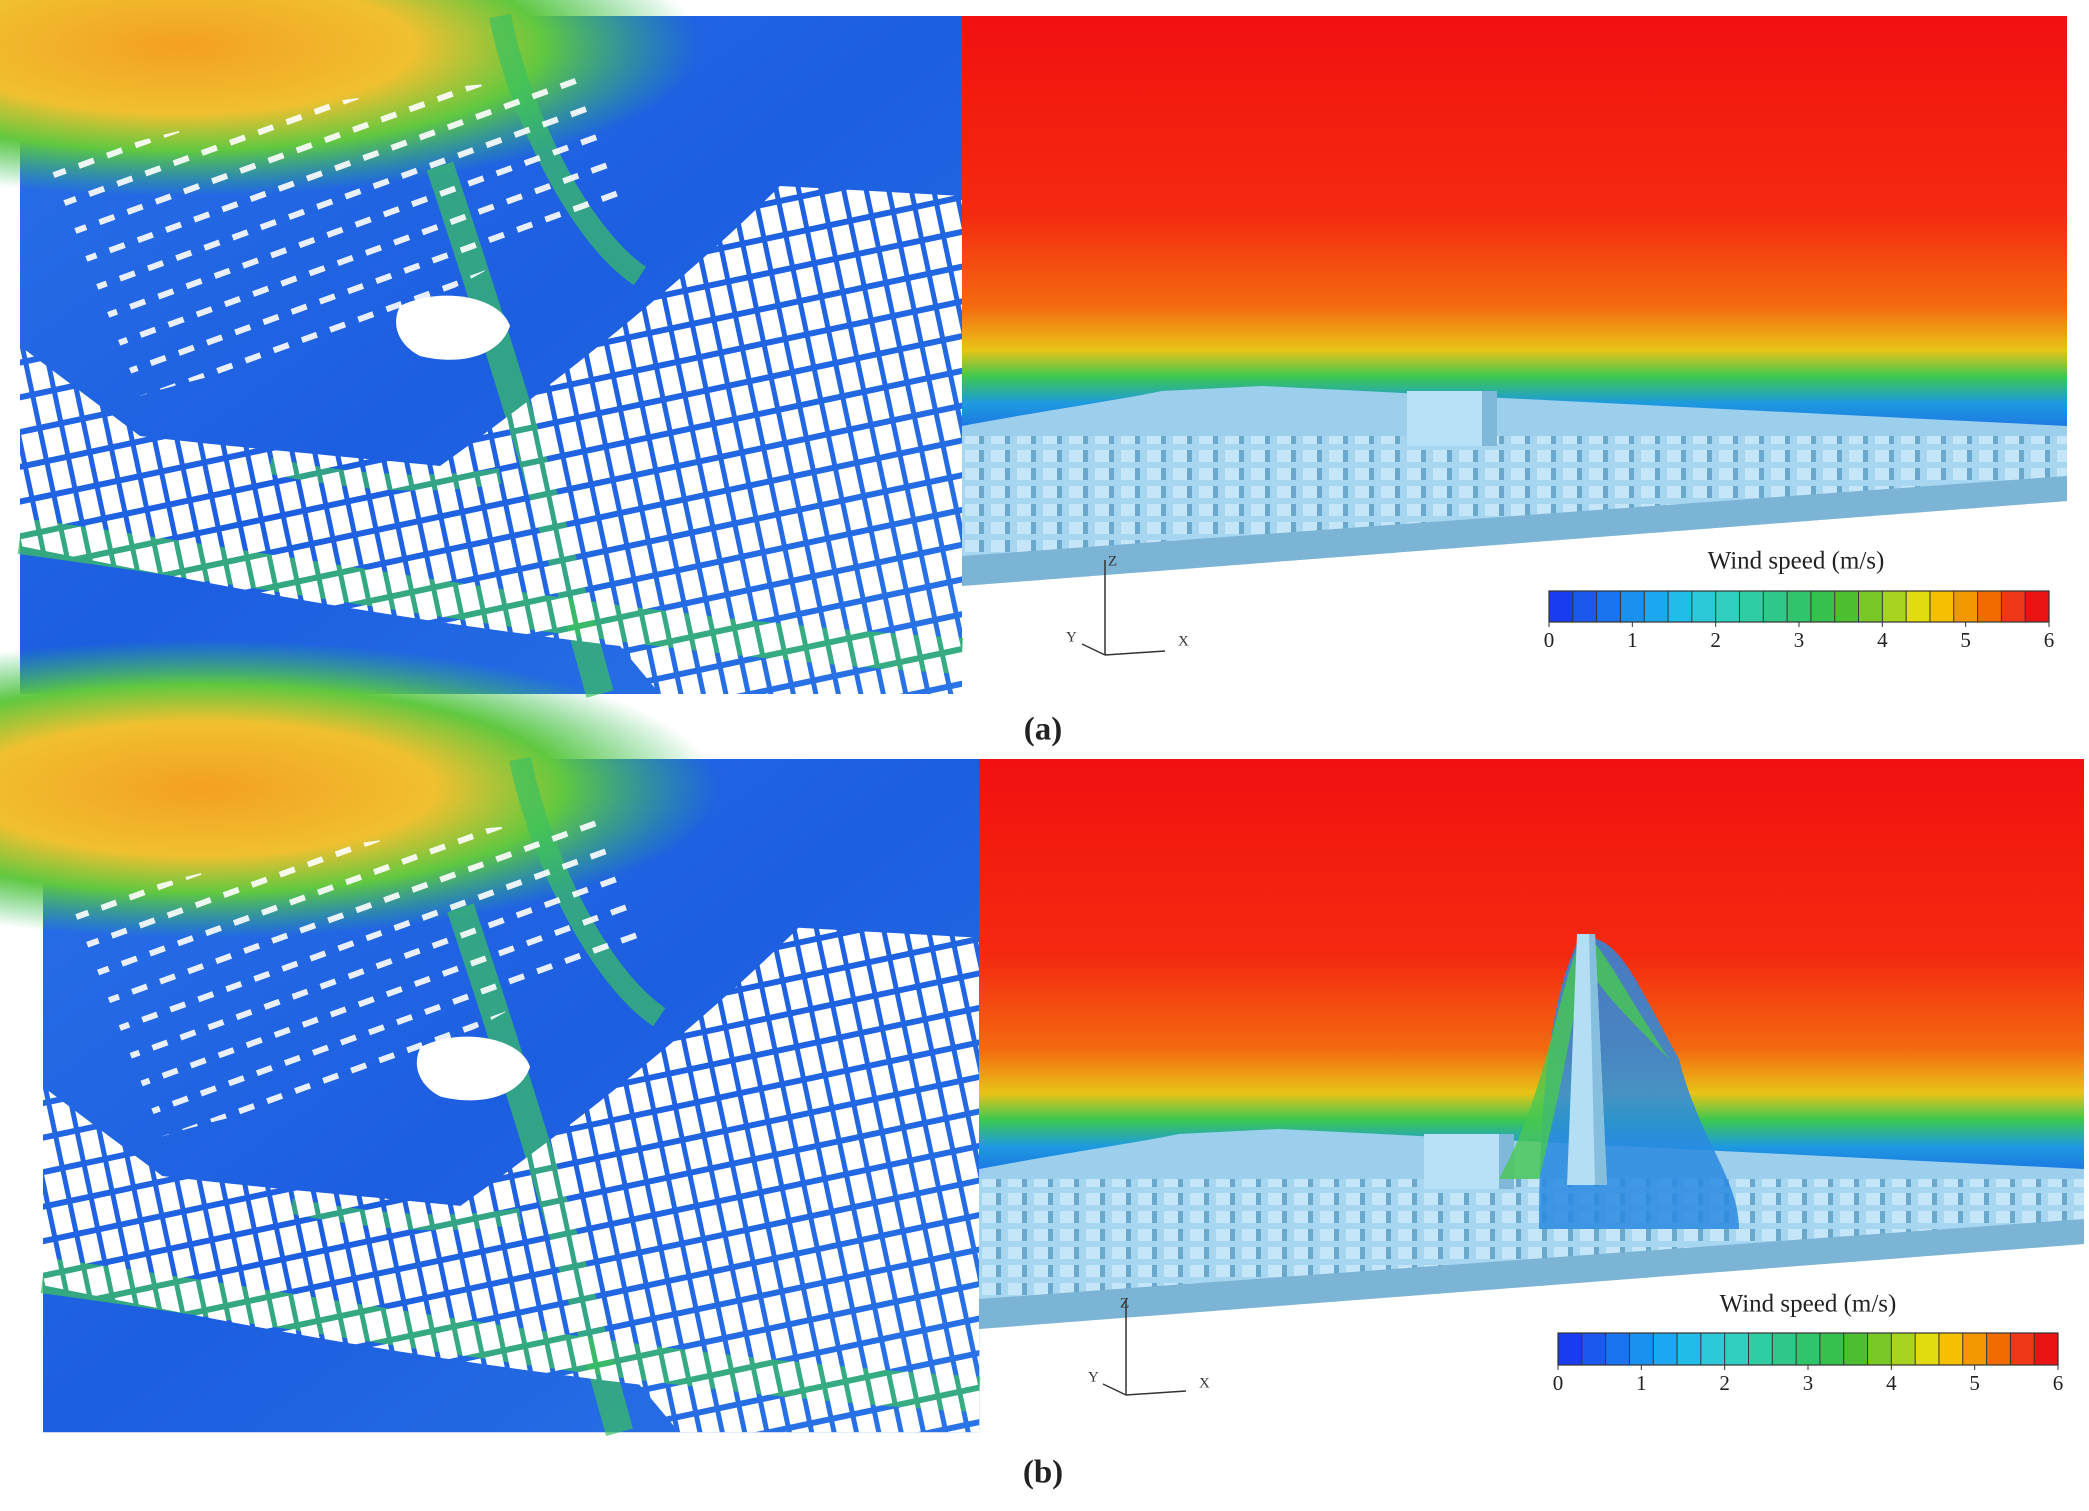  What do you see at coordinates (1043, 1473) in the screenshot?
I see `panel-label: (b)` at bounding box center [1043, 1473].